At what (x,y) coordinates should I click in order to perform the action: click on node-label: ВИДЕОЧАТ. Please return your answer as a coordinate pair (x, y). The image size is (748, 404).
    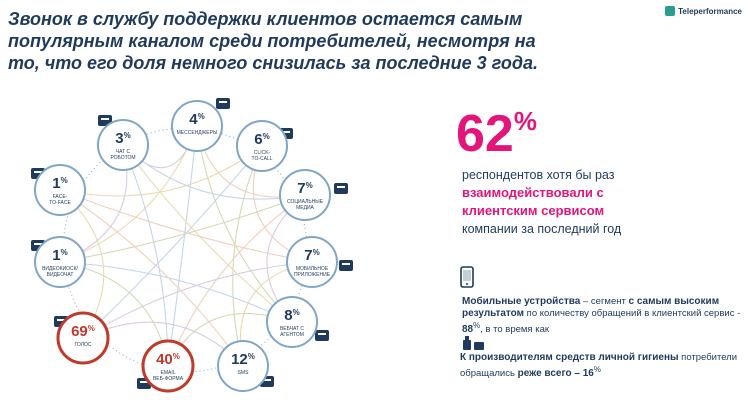
    Looking at the image, I should click on (60, 275).